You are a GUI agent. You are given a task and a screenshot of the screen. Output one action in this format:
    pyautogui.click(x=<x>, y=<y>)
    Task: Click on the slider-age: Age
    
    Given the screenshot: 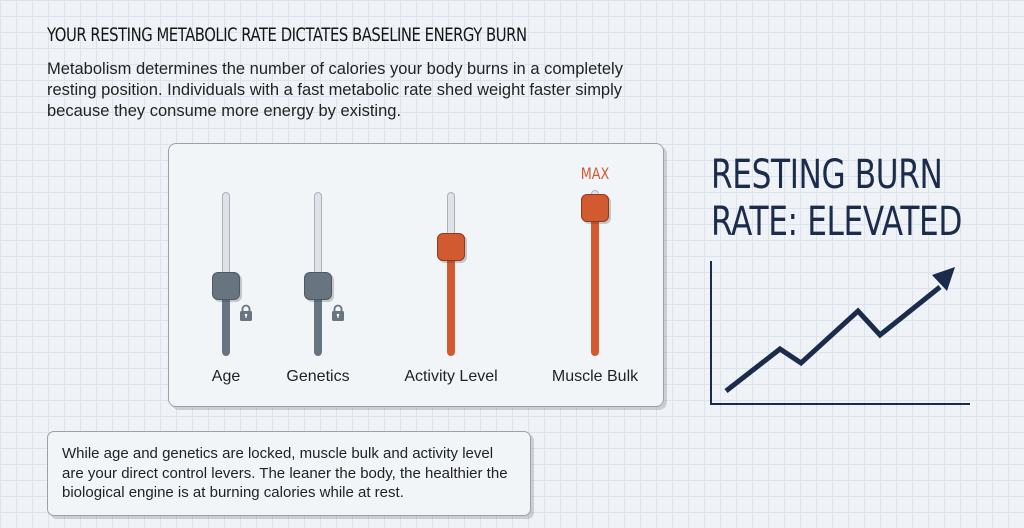 What is the action you would take?
    pyautogui.click(x=226, y=275)
    